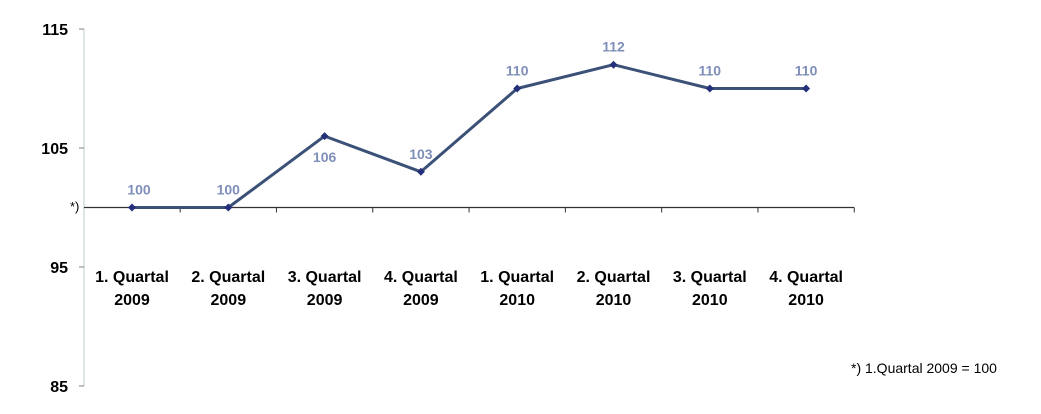 The image size is (1041, 414). What do you see at coordinates (421, 154) in the screenshot?
I see `data-label: 103` at bounding box center [421, 154].